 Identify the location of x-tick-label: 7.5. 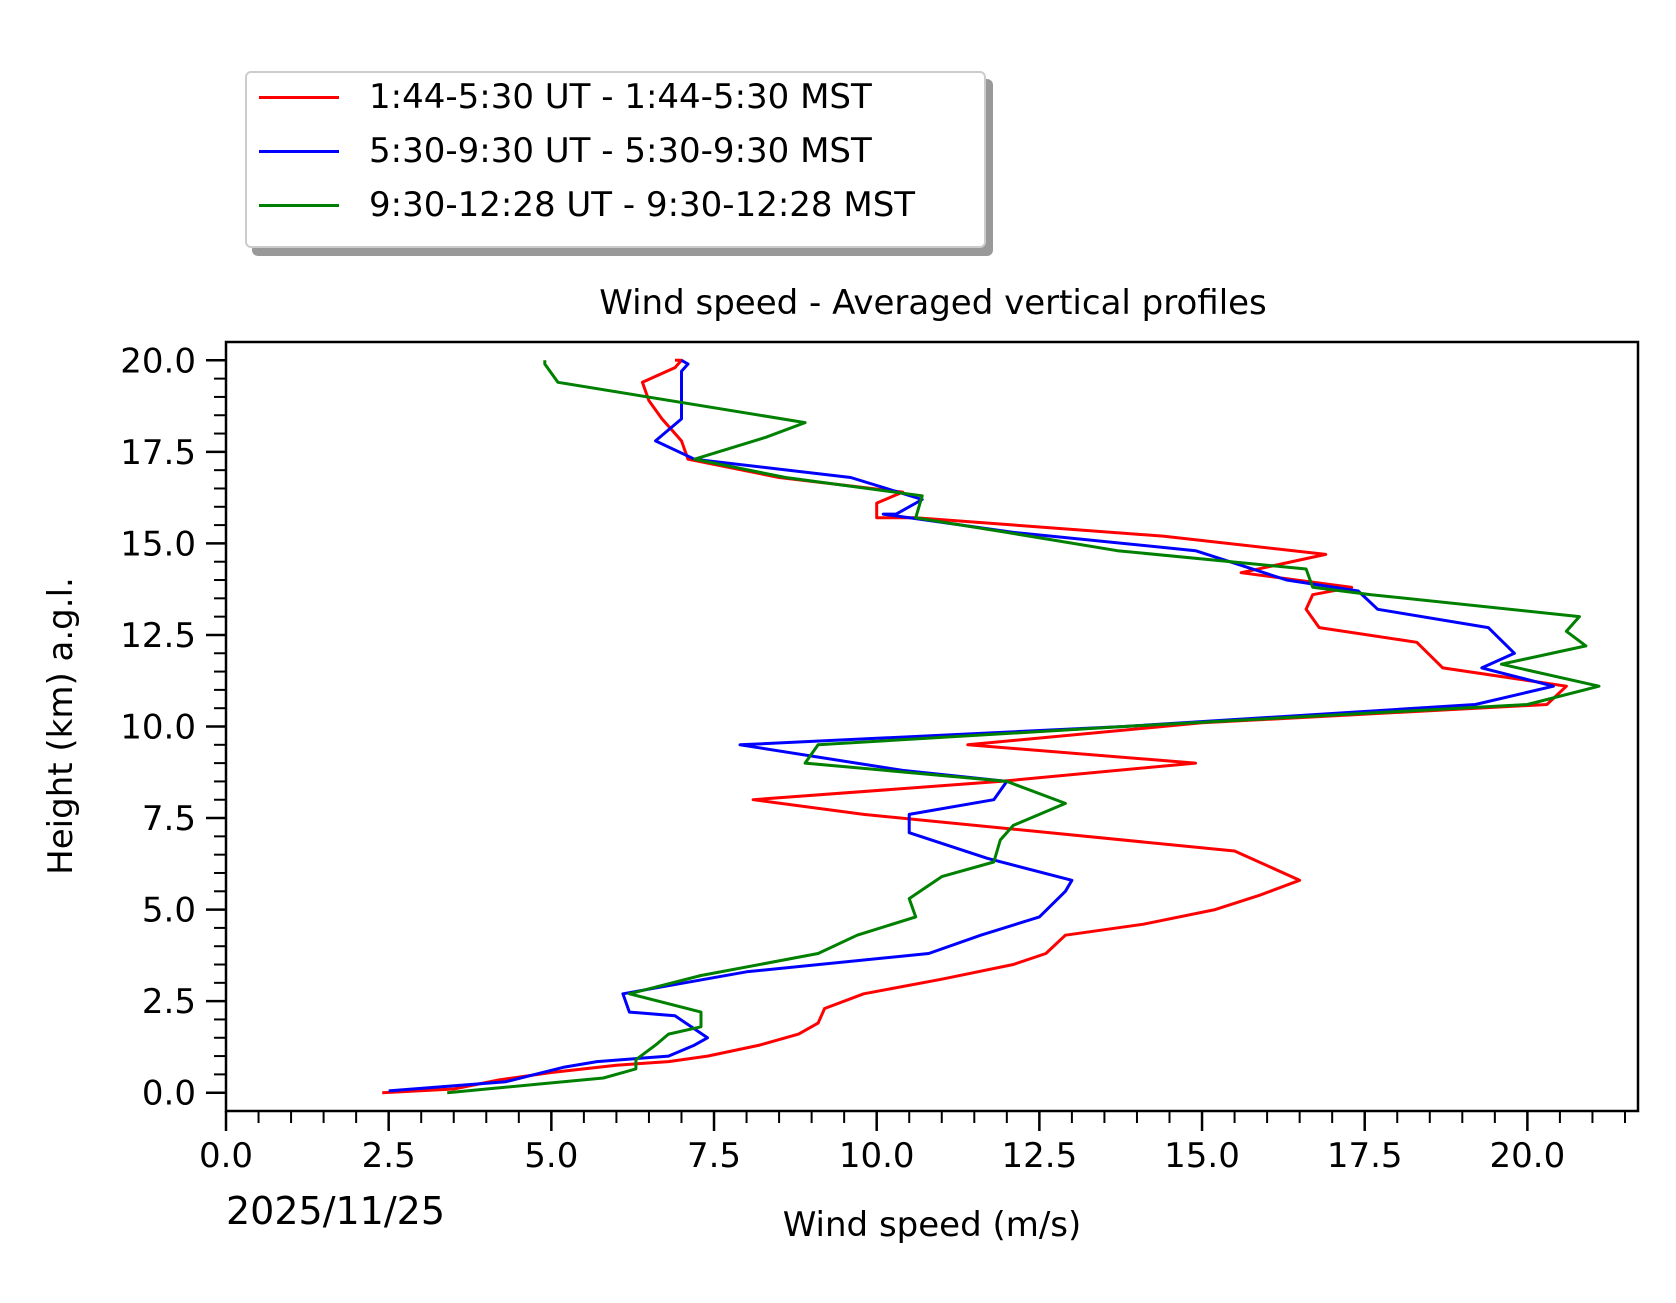
(714, 1156).